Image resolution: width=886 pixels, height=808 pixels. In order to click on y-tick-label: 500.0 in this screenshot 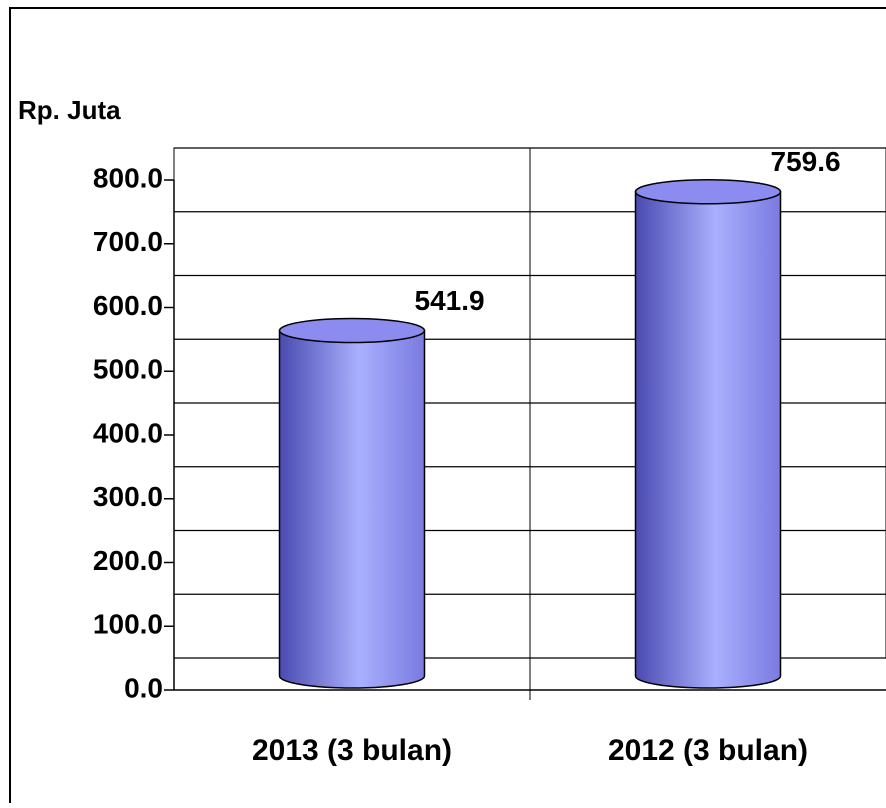, I will do `click(128, 369)`.